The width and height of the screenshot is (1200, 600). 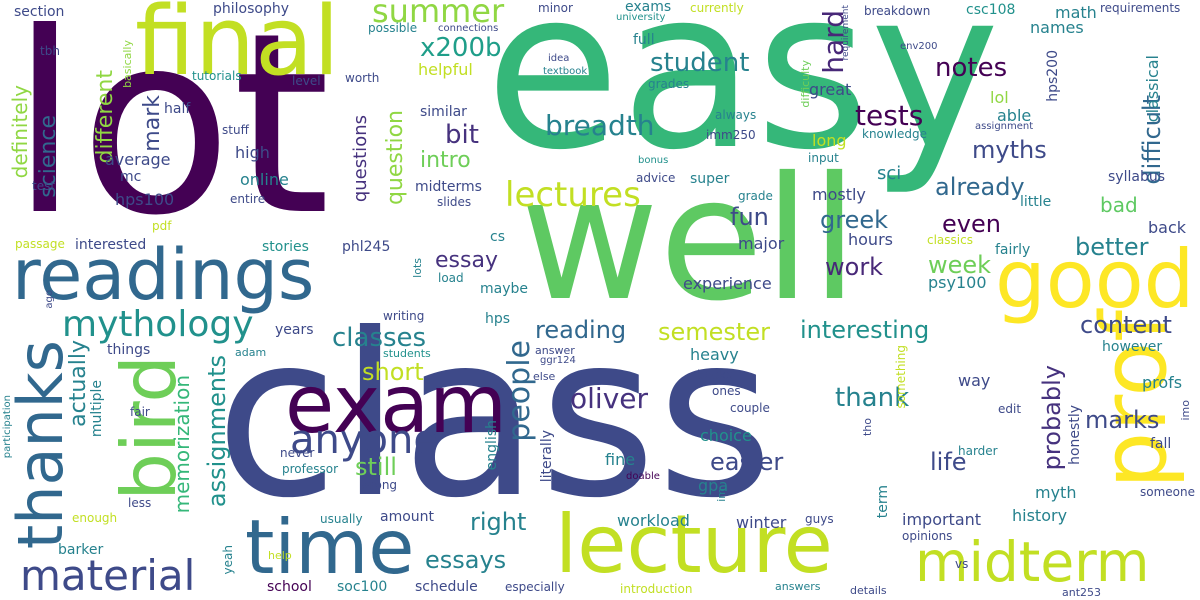 I want to click on word-half: half, so click(x=177, y=109).